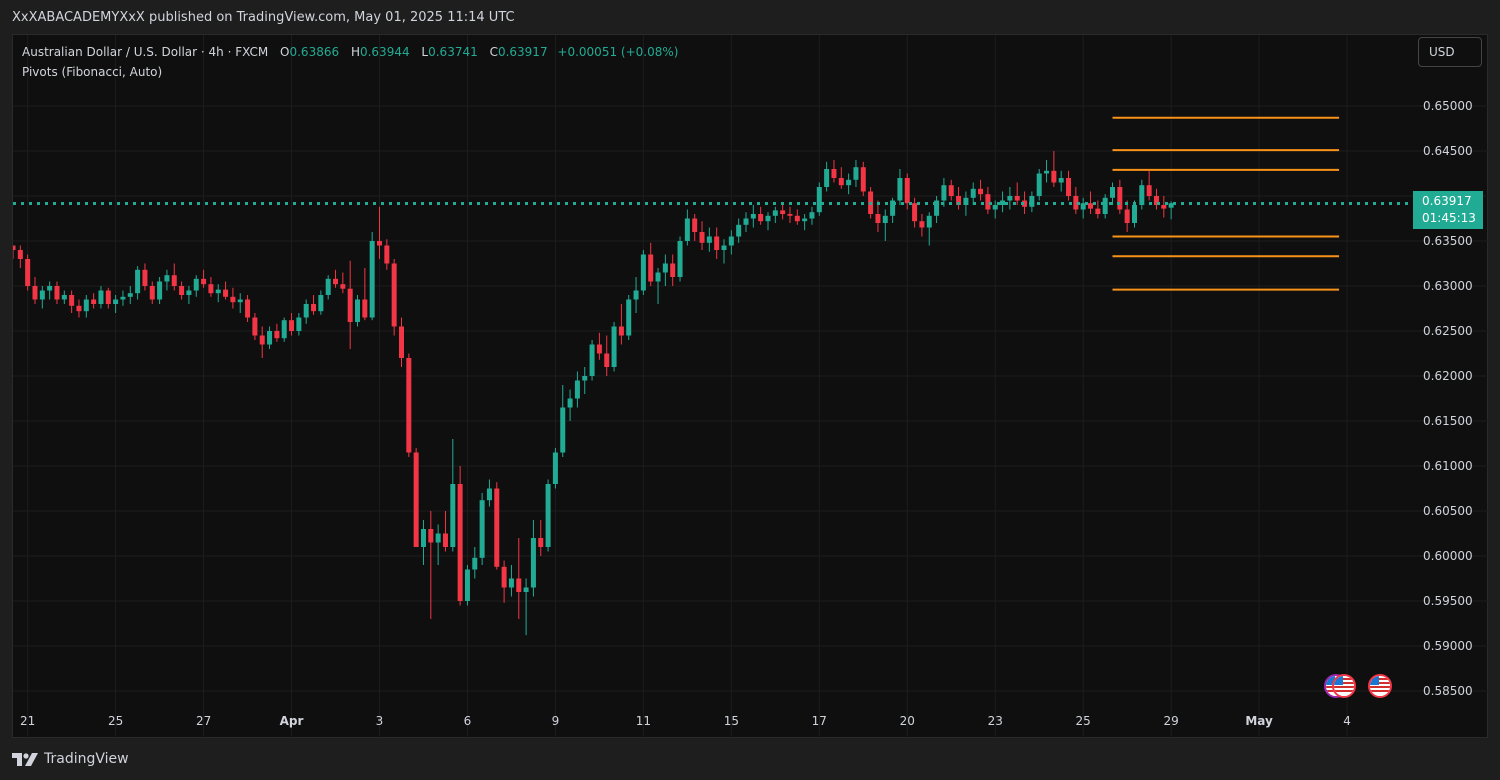 This screenshot has height=780, width=1500. I want to click on y-tick-label: 0.61500, so click(1448, 421).